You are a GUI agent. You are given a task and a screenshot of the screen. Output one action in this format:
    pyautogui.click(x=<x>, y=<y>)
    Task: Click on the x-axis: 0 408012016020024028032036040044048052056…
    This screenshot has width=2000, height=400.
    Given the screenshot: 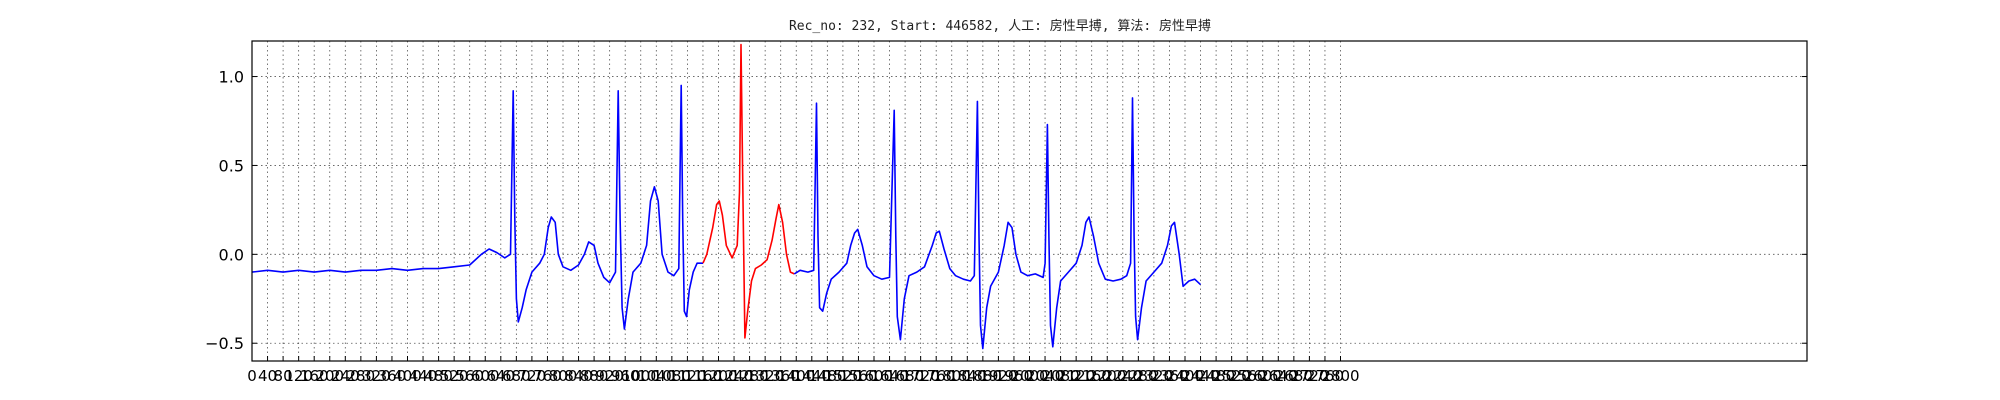 What is the action you would take?
    pyautogui.click(x=803, y=370)
    